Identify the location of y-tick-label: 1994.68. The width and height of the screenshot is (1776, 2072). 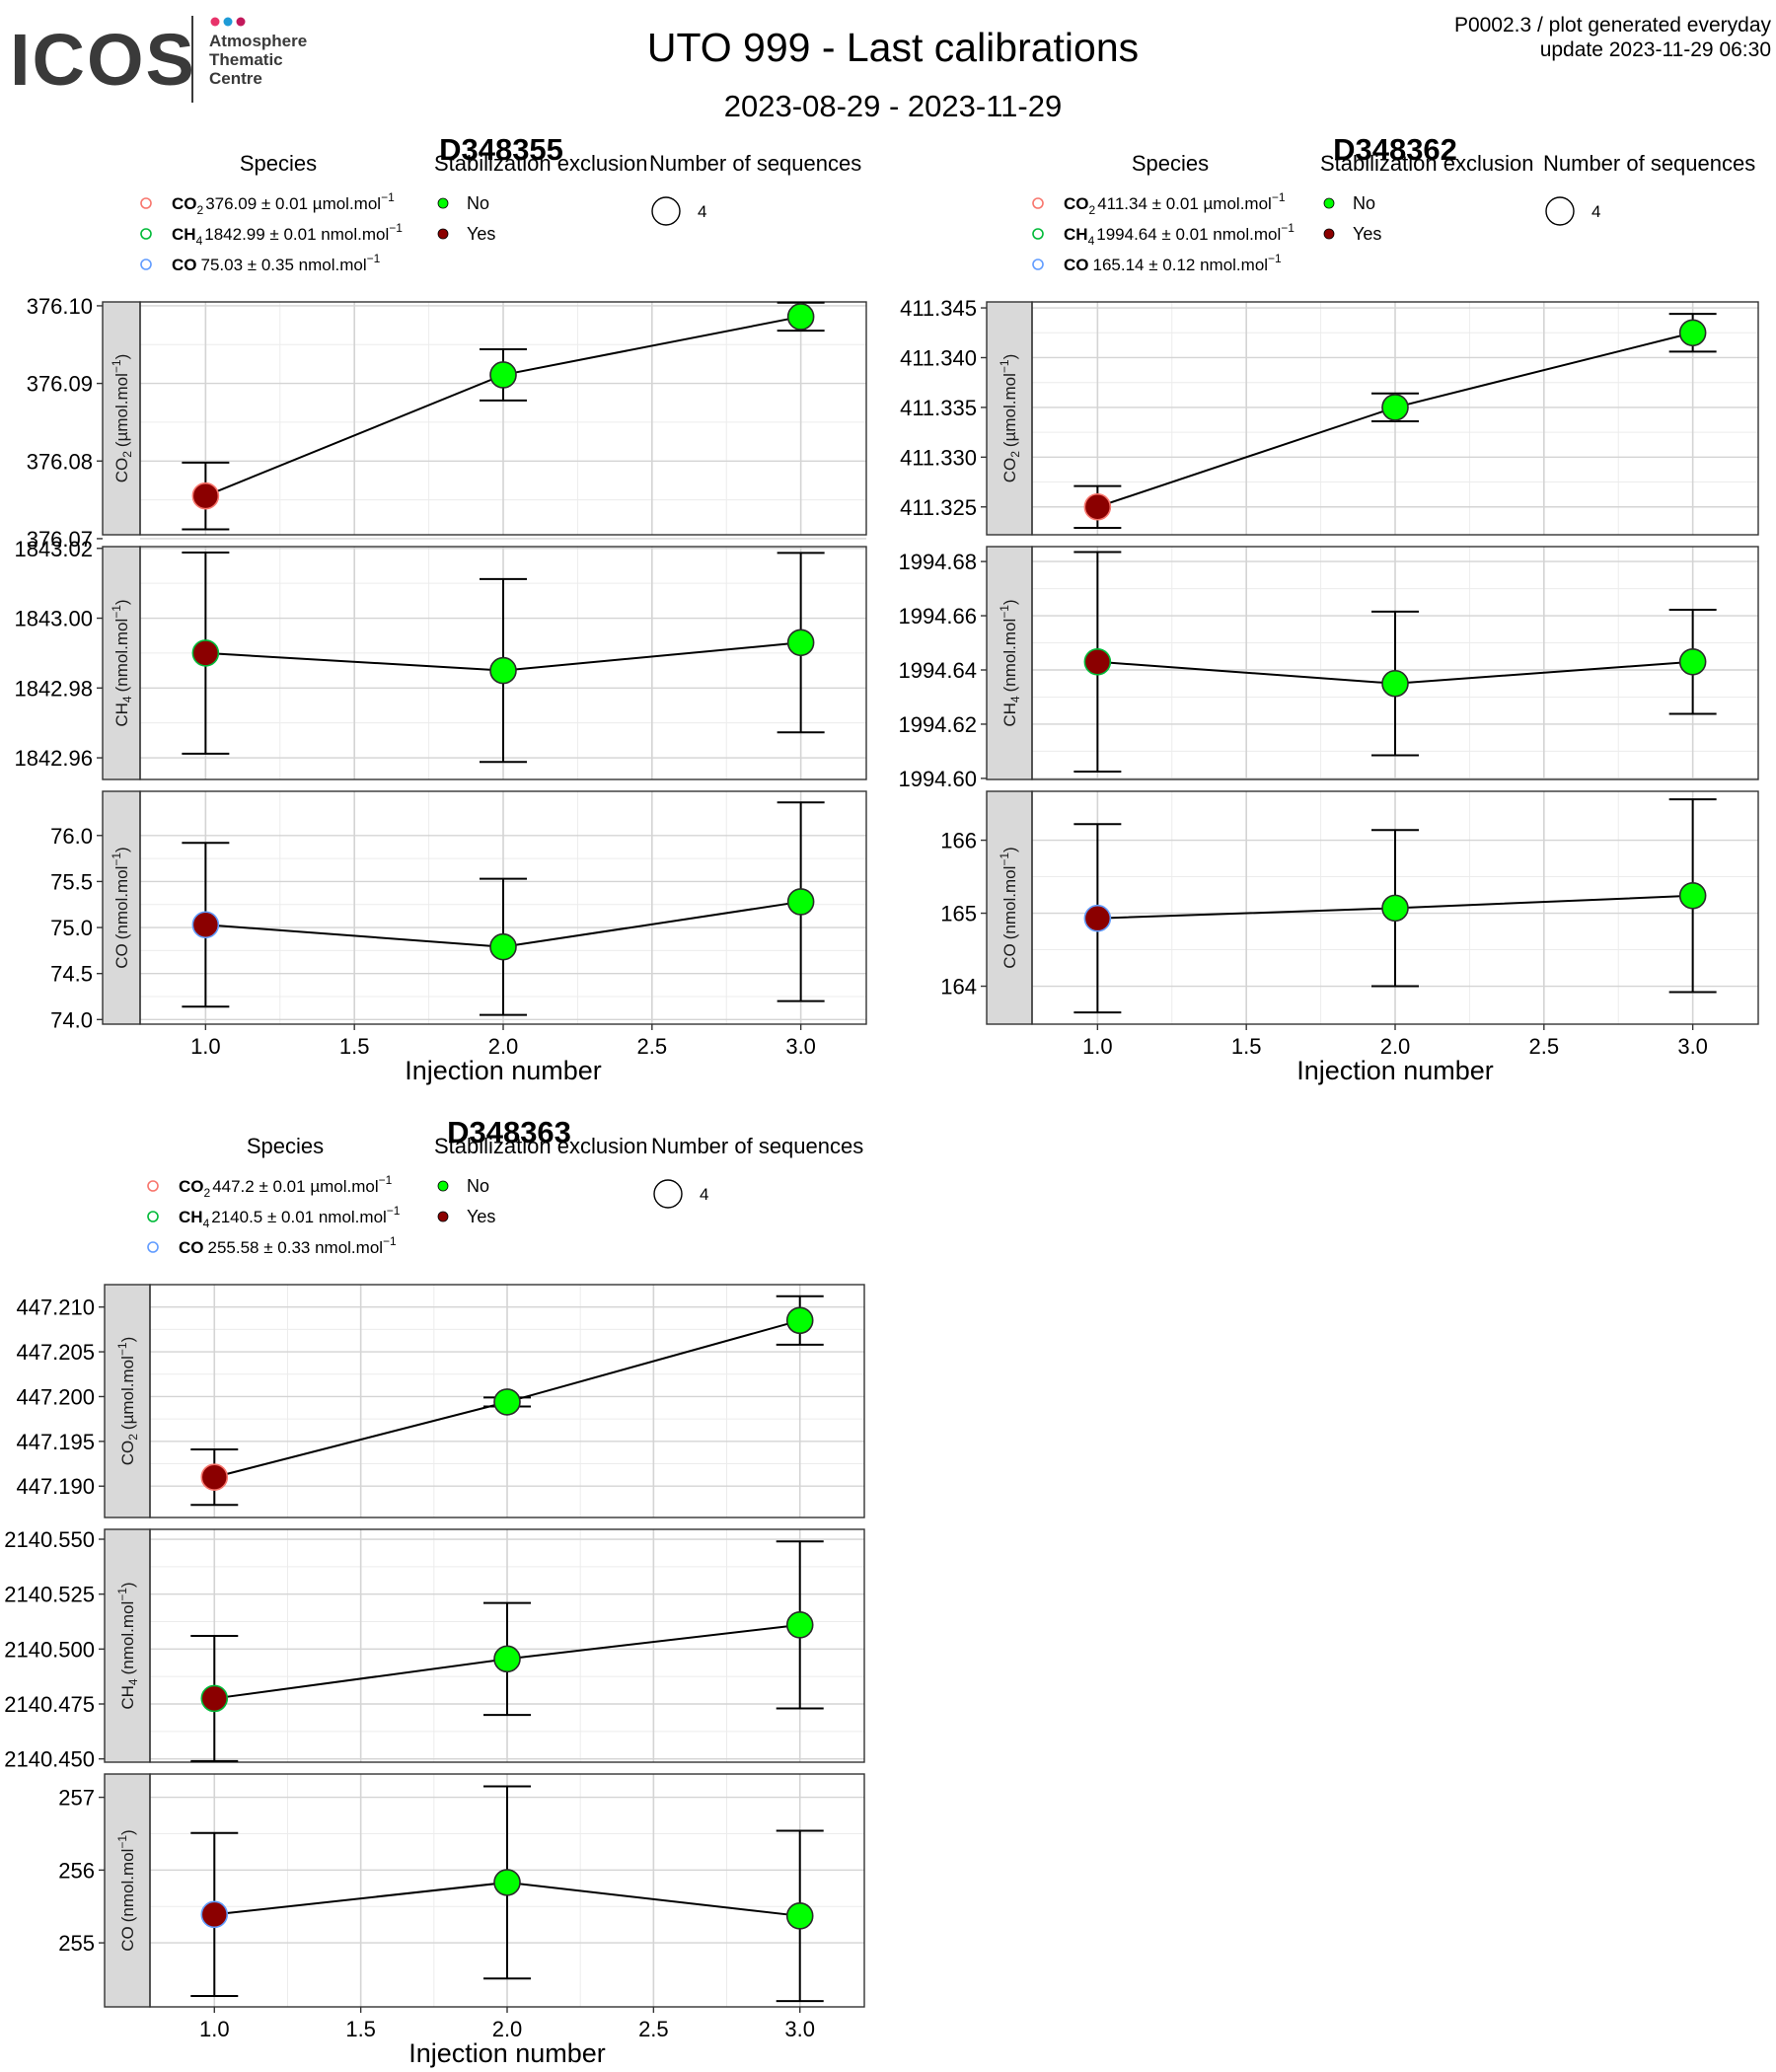
(938, 562).